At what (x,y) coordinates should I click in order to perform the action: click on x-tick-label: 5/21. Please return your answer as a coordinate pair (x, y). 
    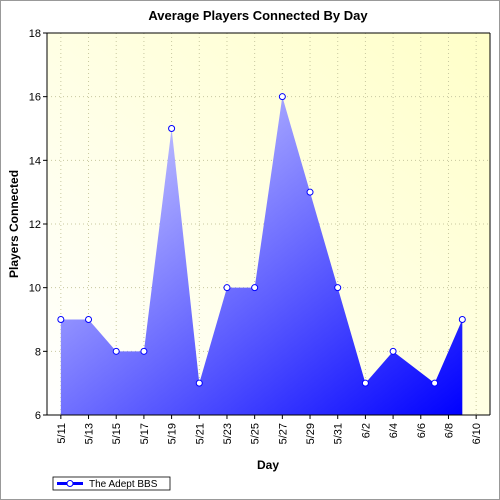
    Looking at the image, I should click on (200, 433).